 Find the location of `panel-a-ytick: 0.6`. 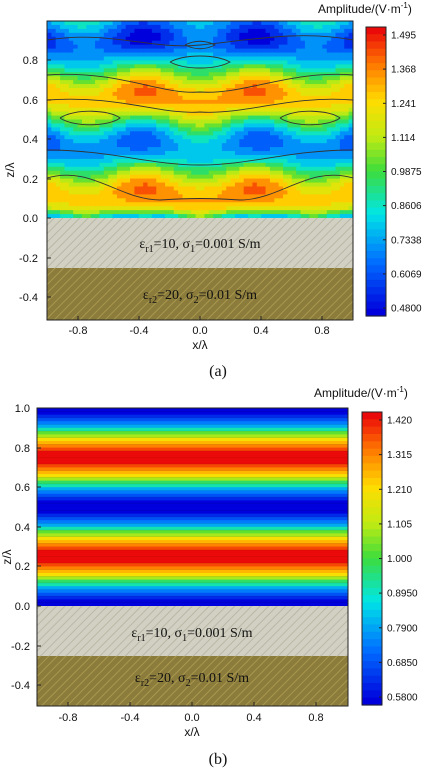

panel-a-ytick: 0.6 is located at coordinates (30, 101).